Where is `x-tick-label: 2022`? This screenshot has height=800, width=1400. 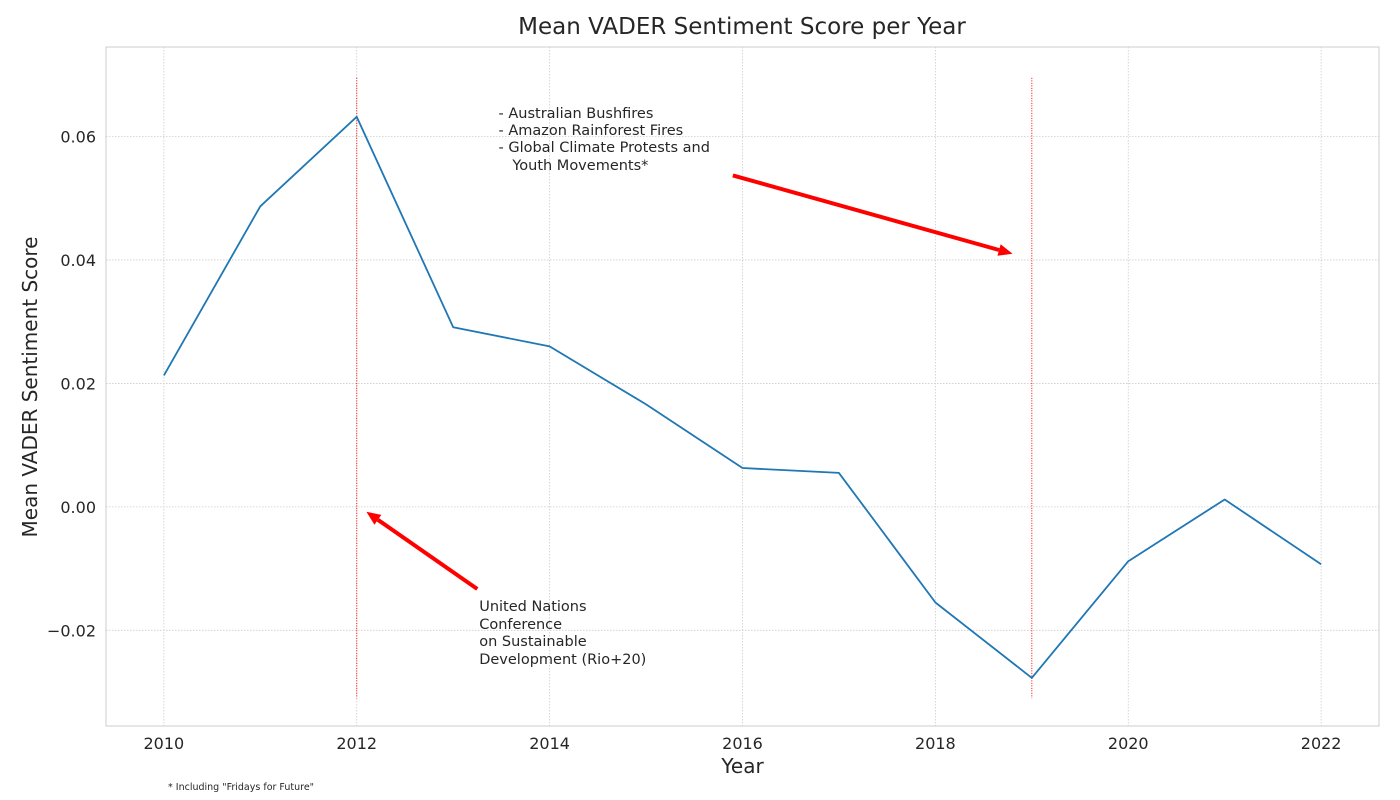
x-tick-label: 2022 is located at coordinates (1321, 743).